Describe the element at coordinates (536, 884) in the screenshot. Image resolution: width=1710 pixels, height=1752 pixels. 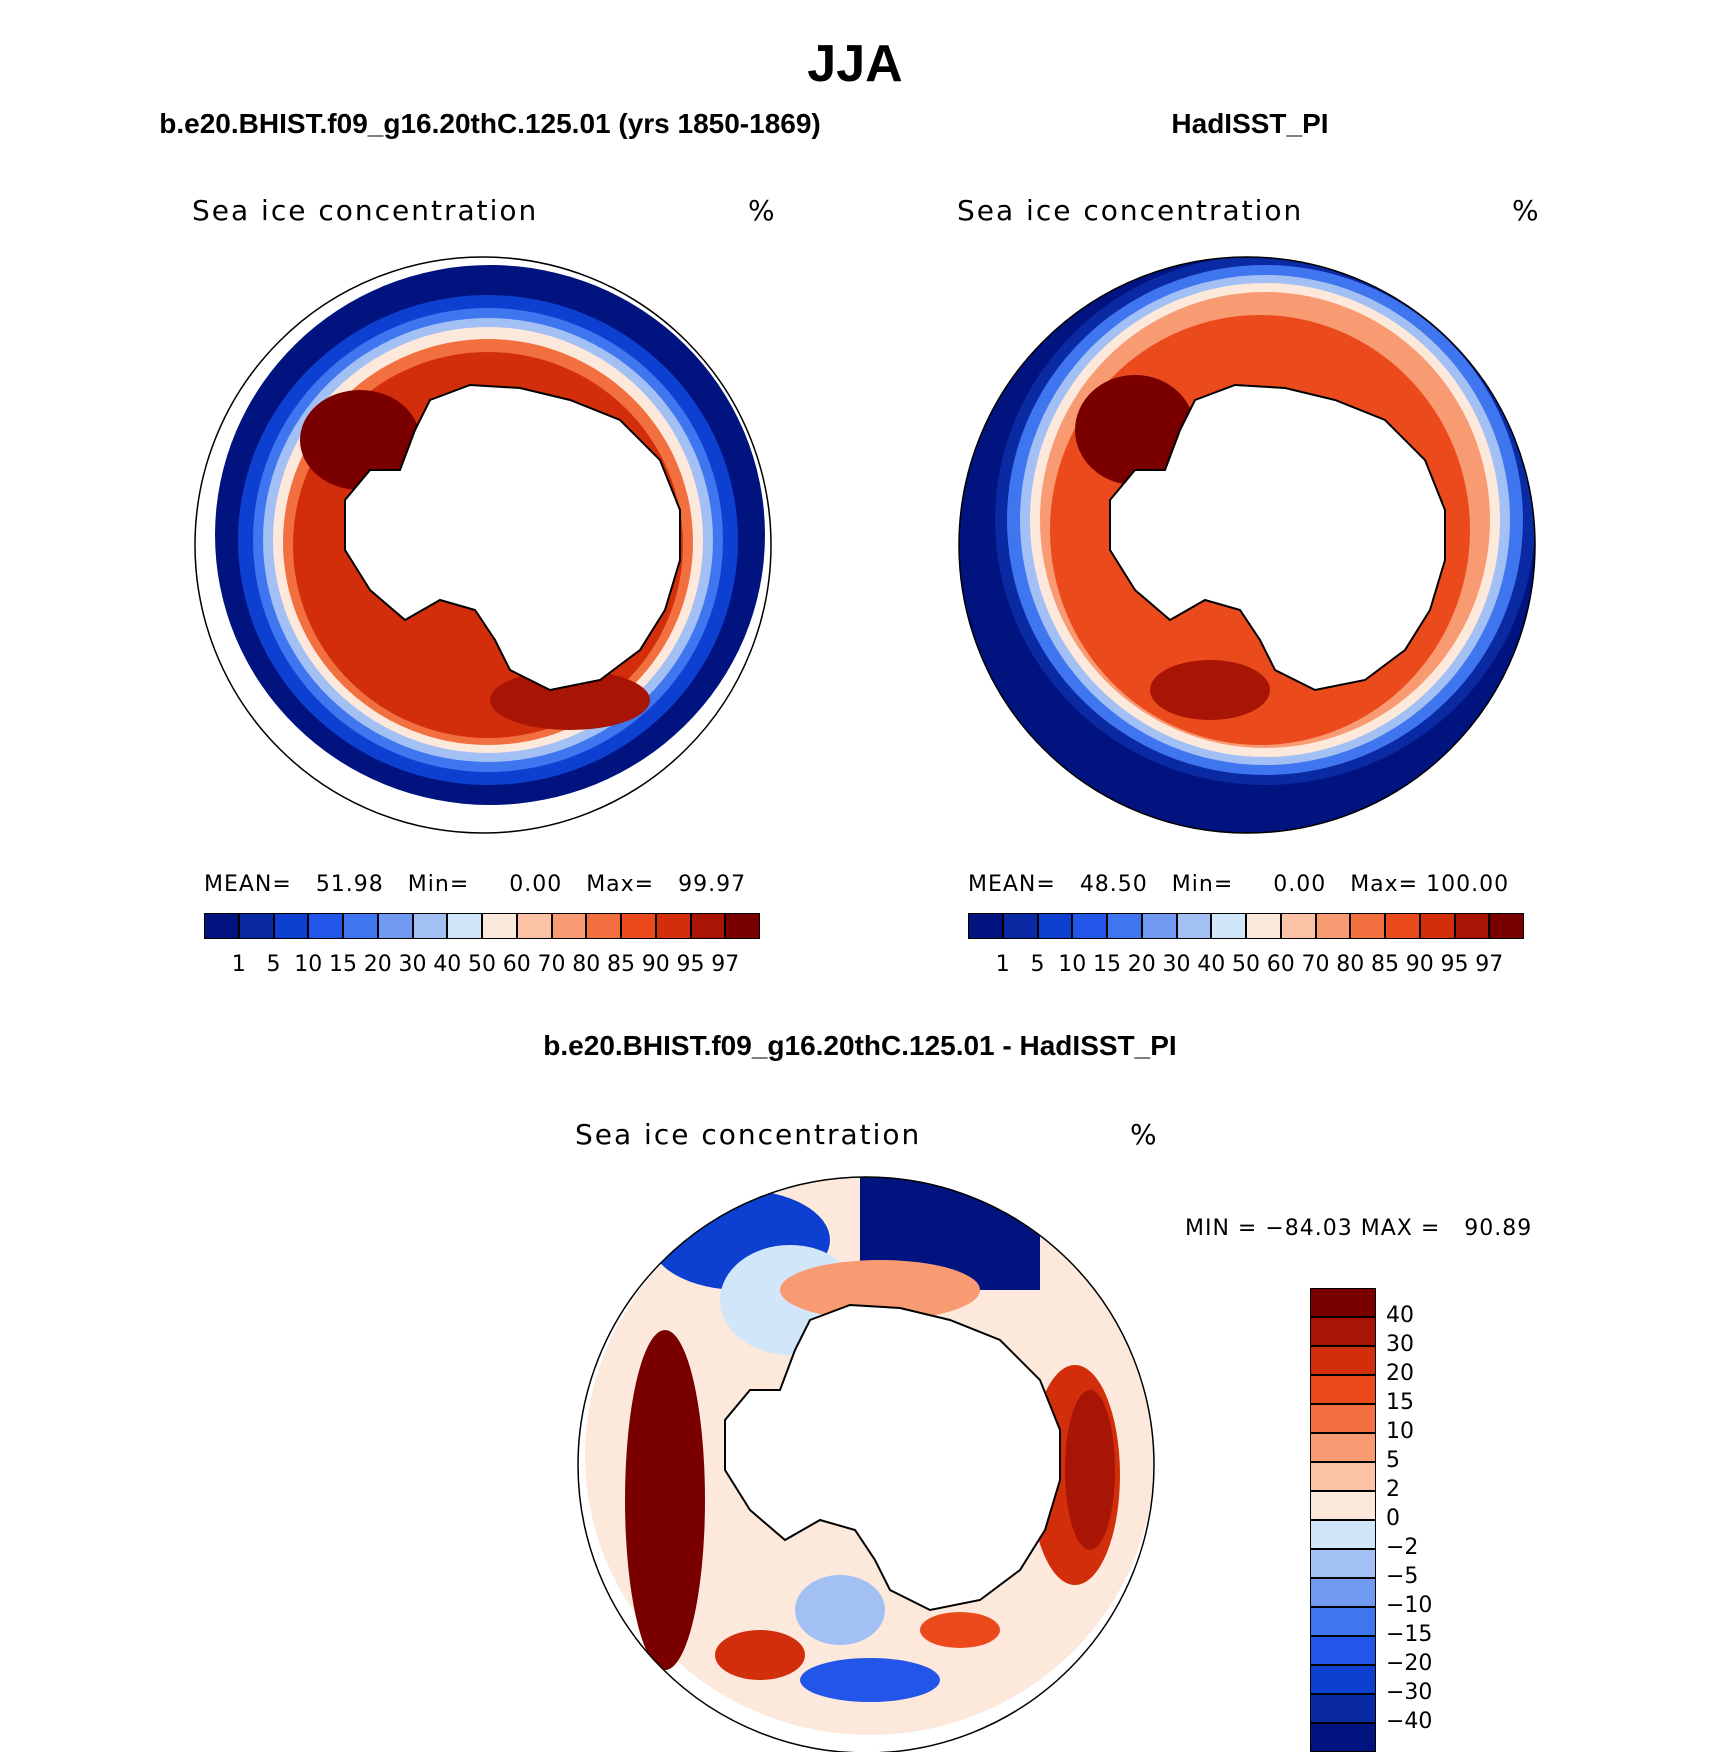
I see `panel1-min-value: 0.00` at that location.